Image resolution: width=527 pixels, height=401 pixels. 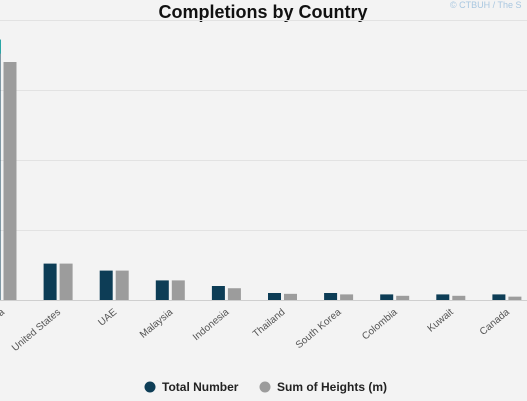 What do you see at coordinates (162, 290) in the screenshot?
I see `bar-total-number-malaysia` at bounding box center [162, 290].